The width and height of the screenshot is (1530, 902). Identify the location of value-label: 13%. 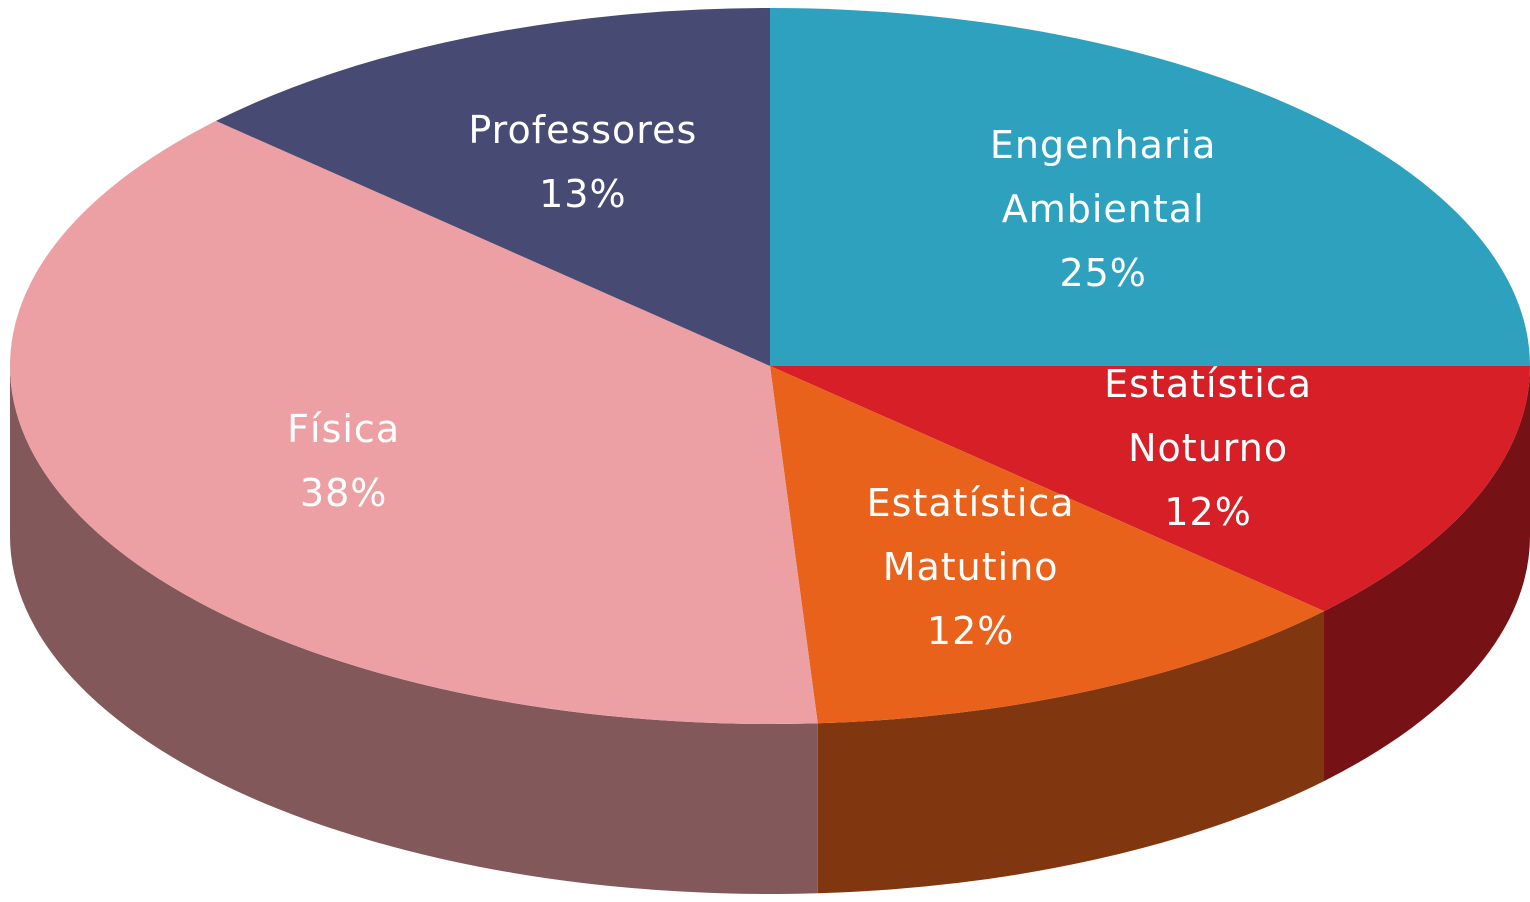
(583, 194).